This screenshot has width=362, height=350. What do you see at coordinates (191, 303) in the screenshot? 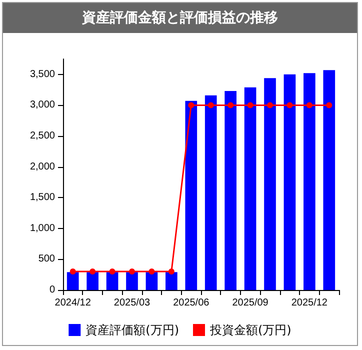
I see `x-tick-label: 2025/06` at bounding box center [191, 303].